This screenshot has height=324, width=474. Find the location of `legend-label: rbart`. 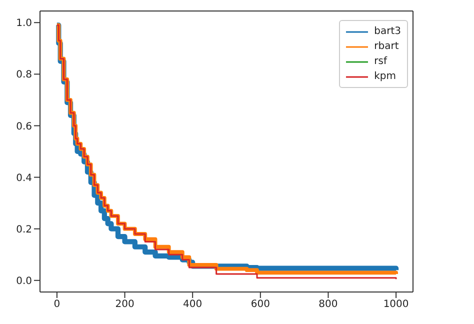

legend-label: rbart is located at coordinates (386, 46).